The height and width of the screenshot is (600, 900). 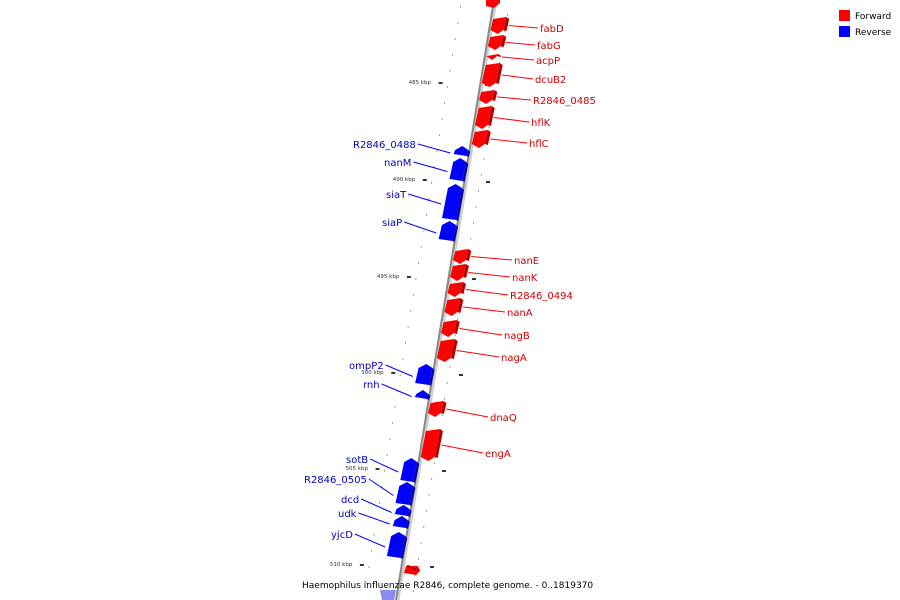 What do you see at coordinates (844, 15) in the screenshot?
I see `legend-forward-swatch` at bounding box center [844, 15].